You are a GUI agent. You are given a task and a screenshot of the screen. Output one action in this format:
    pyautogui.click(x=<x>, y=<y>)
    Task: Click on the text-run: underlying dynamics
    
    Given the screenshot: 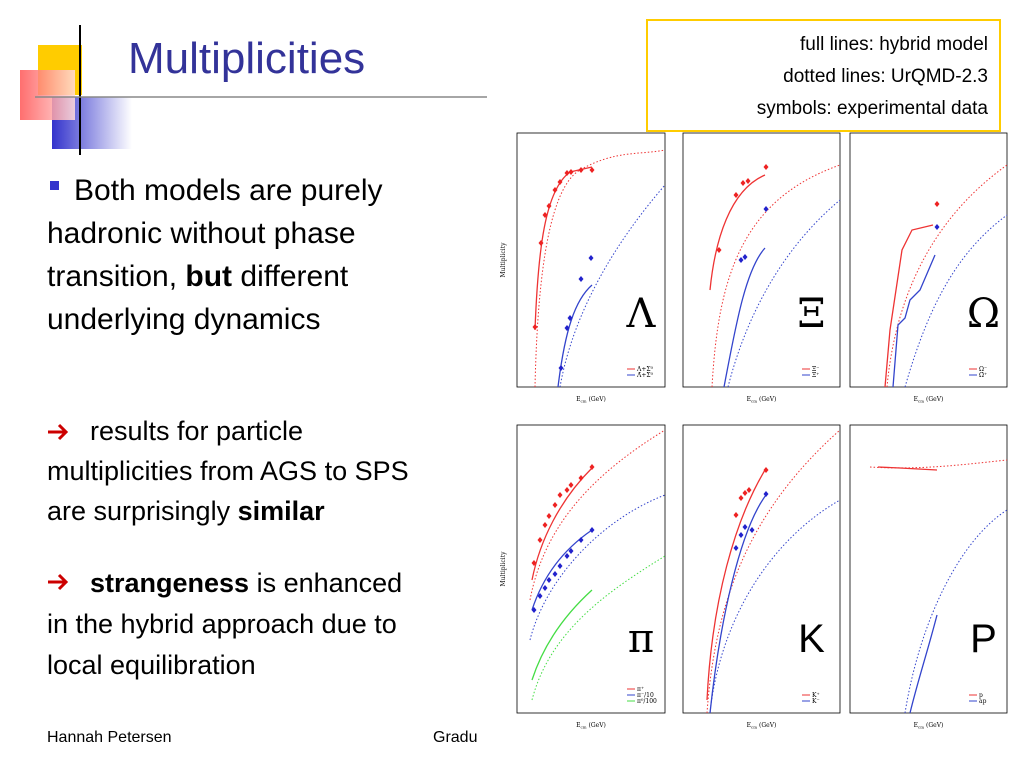 What is the action you would take?
    pyautogui.click(x=183, y=319)
    